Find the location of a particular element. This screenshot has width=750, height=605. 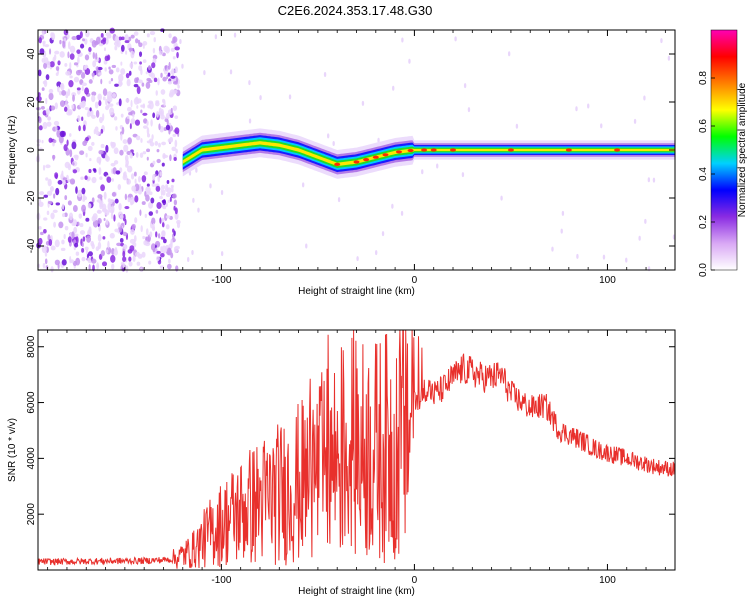

colorbar-gradient is located at coordinates (724, 150).